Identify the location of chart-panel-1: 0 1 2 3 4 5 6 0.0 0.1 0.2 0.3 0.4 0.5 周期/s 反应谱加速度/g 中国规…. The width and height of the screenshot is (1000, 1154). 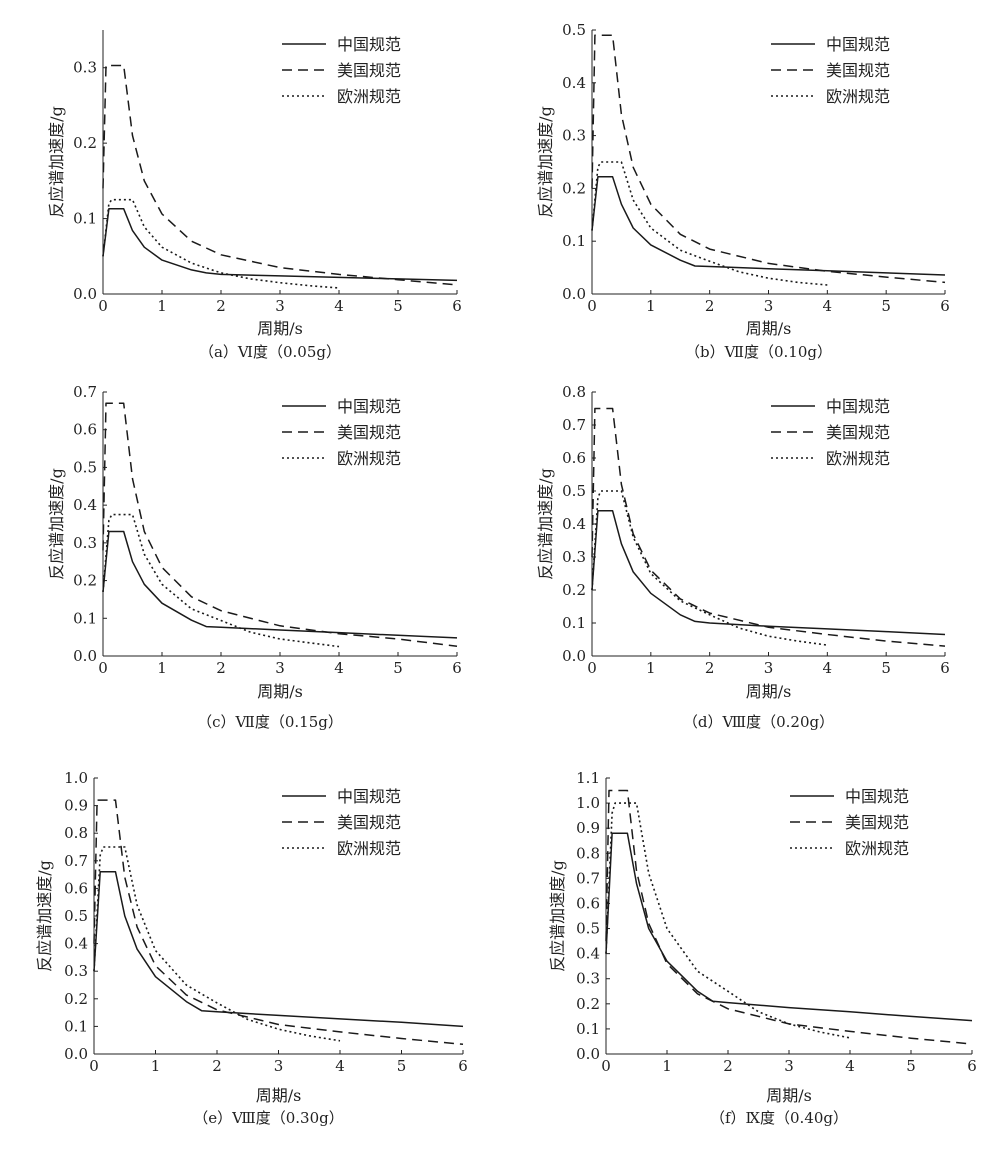
(743, 191).